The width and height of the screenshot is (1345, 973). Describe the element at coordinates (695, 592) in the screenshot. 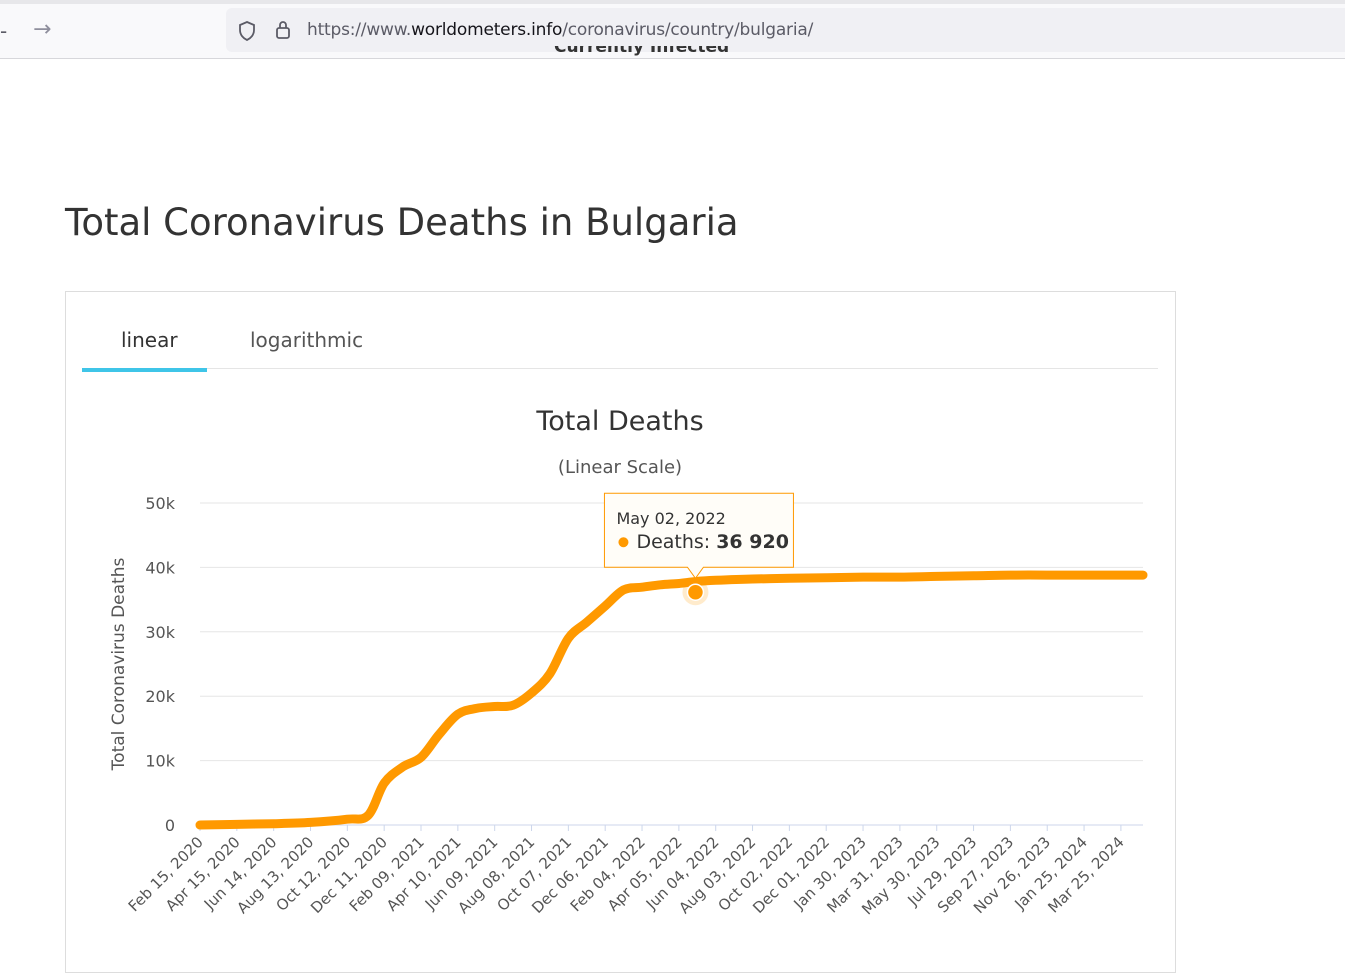

I see `hover-point` at that location.